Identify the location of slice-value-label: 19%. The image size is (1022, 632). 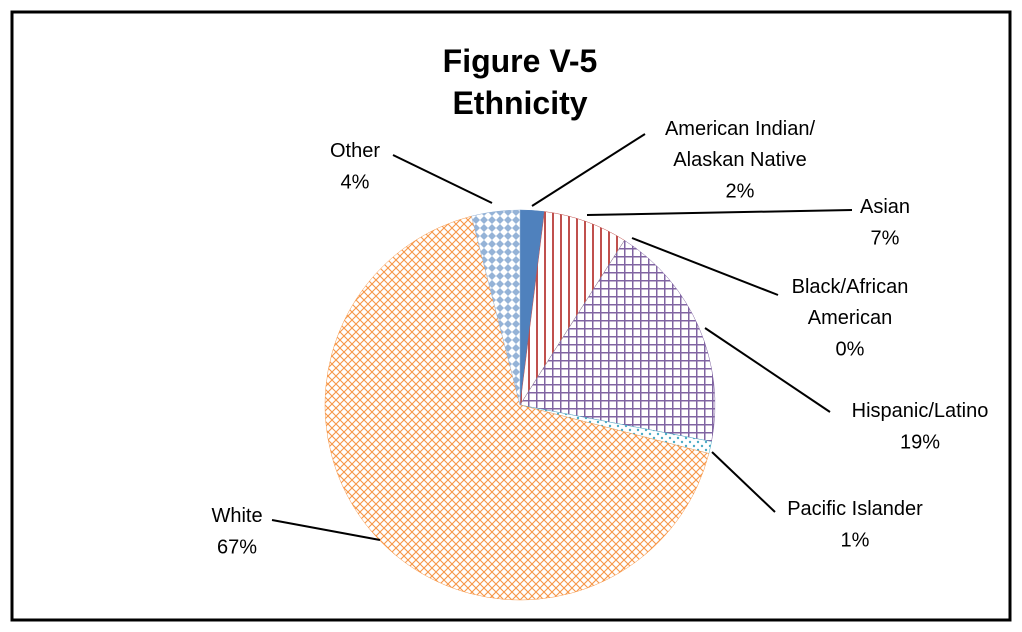
(920, 442).